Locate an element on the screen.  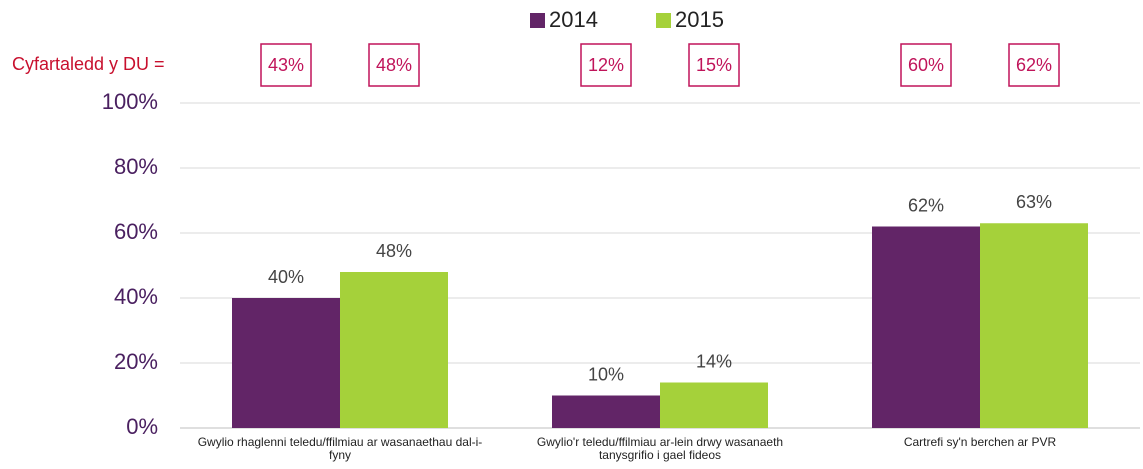
value-label: 14% is located at coordinates (714, 361).